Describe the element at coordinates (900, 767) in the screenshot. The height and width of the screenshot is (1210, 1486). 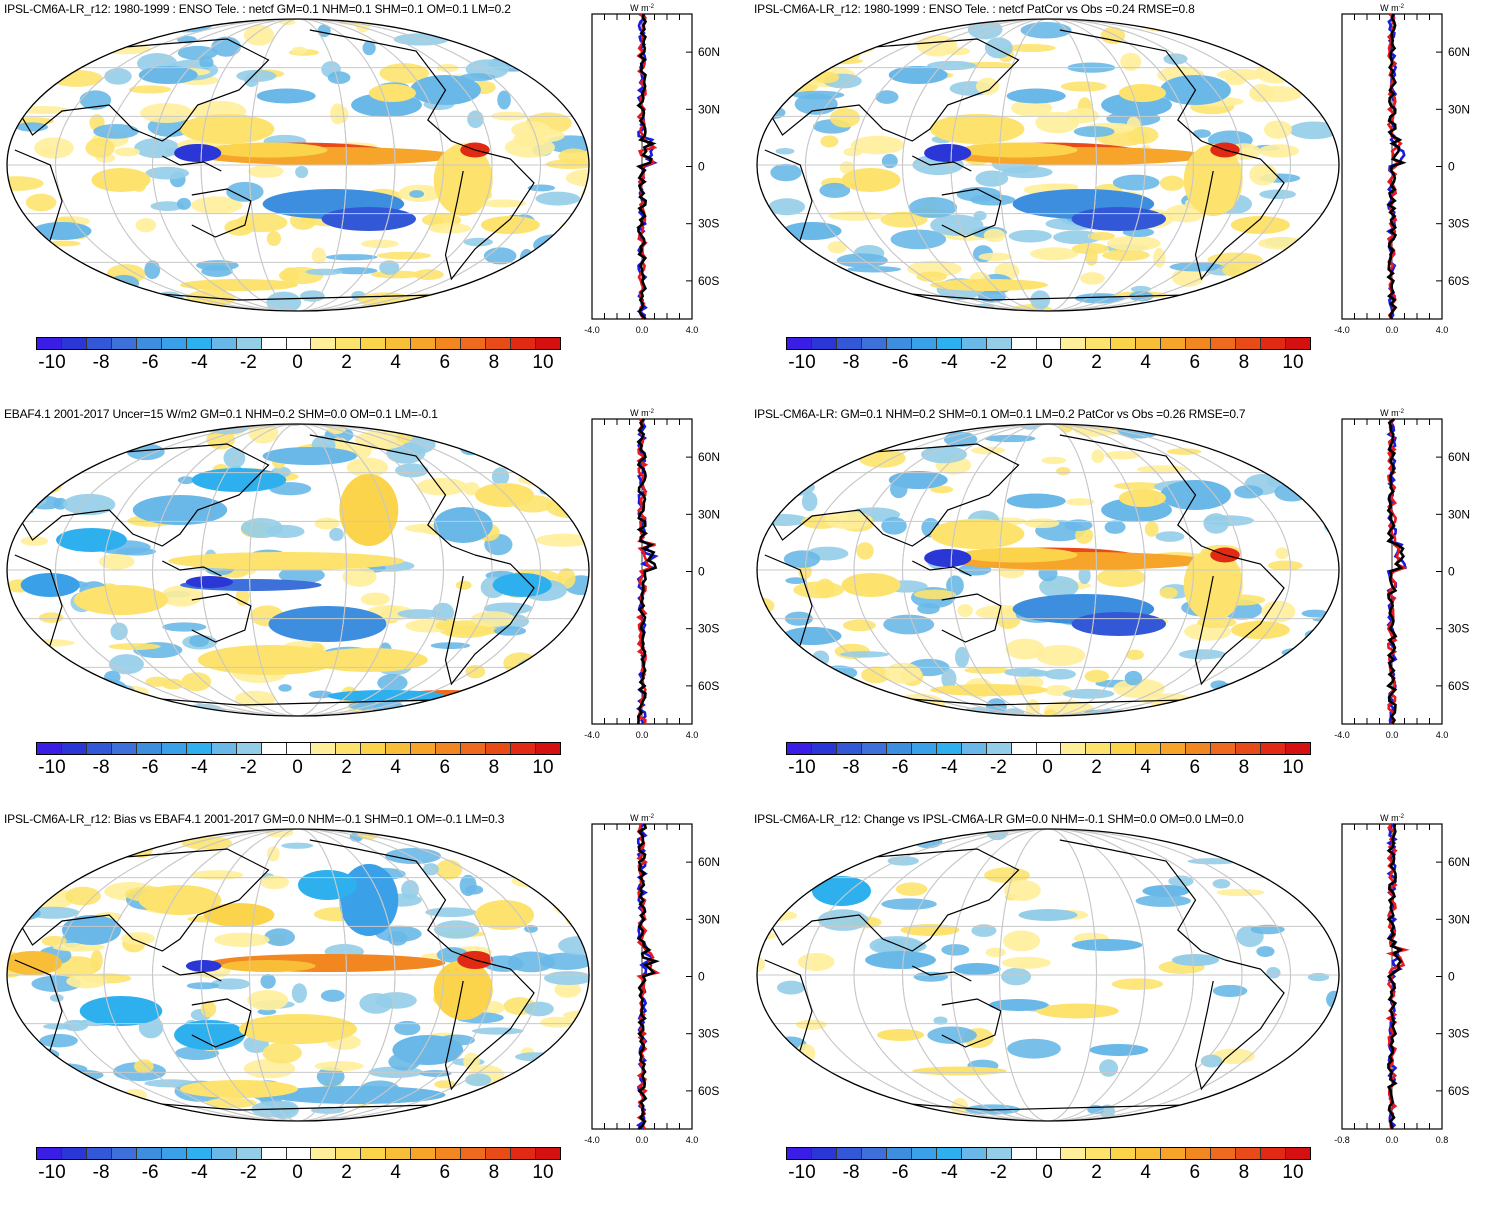
I see `colorbar-label: -6` at that location.